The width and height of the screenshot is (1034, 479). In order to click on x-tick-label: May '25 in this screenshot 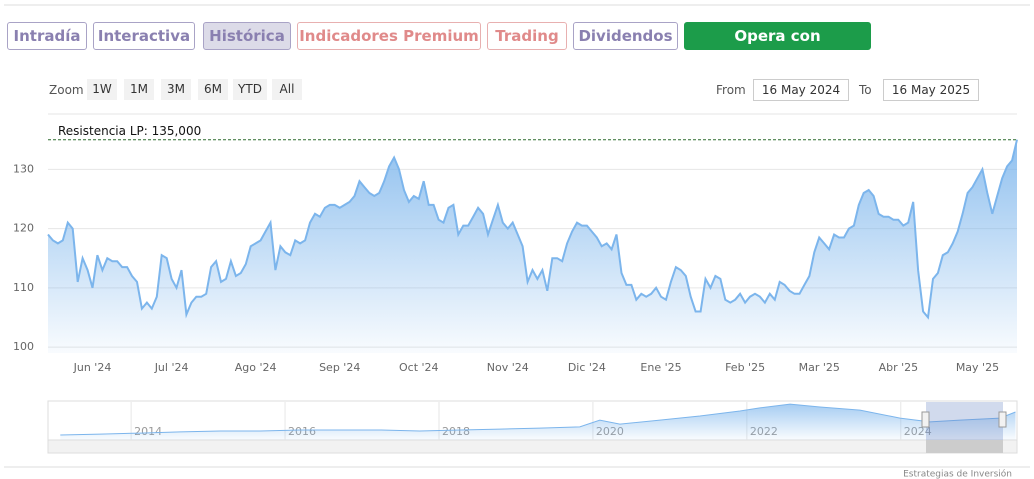, I will do `click(977, 367)`.